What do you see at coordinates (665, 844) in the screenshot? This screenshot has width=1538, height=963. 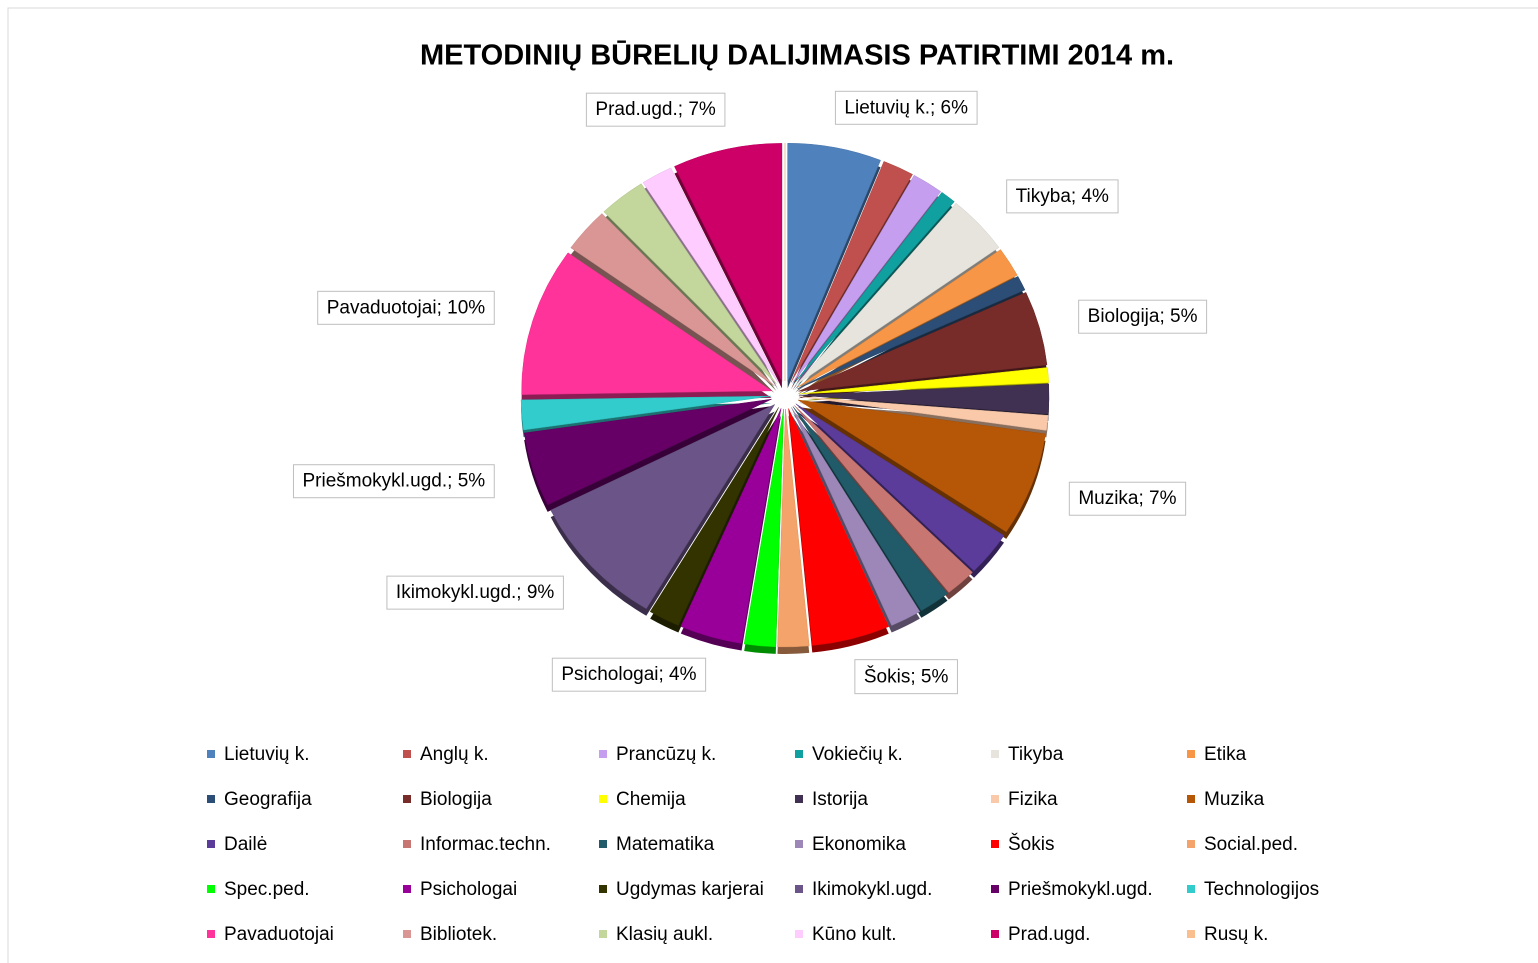 I see `legend-label: Matematika` at bounding box center [665, 844].